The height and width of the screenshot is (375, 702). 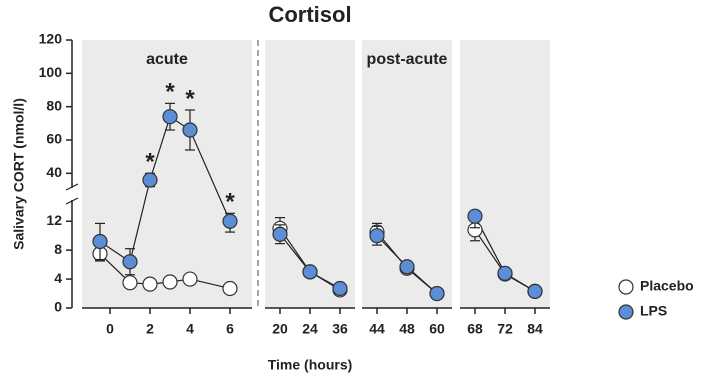 What do you see at coordinates (19, 174) in the screenshot?
I see `y-axis-label: Salivary CORT (nmol/l)` at bounding box center [19, 174].